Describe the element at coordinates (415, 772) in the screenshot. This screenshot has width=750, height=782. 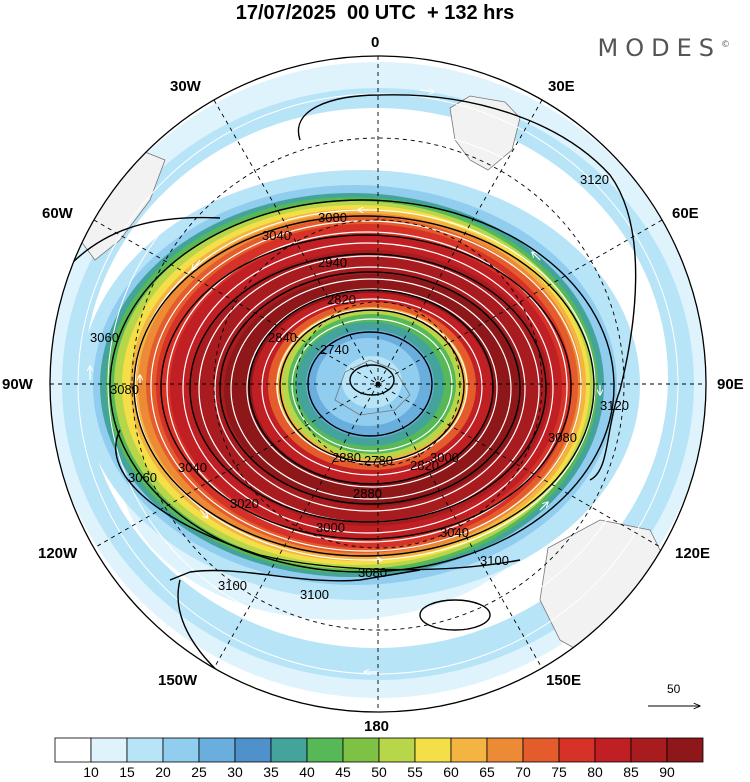
I see `colorbar-tick-label: 55` at that location.